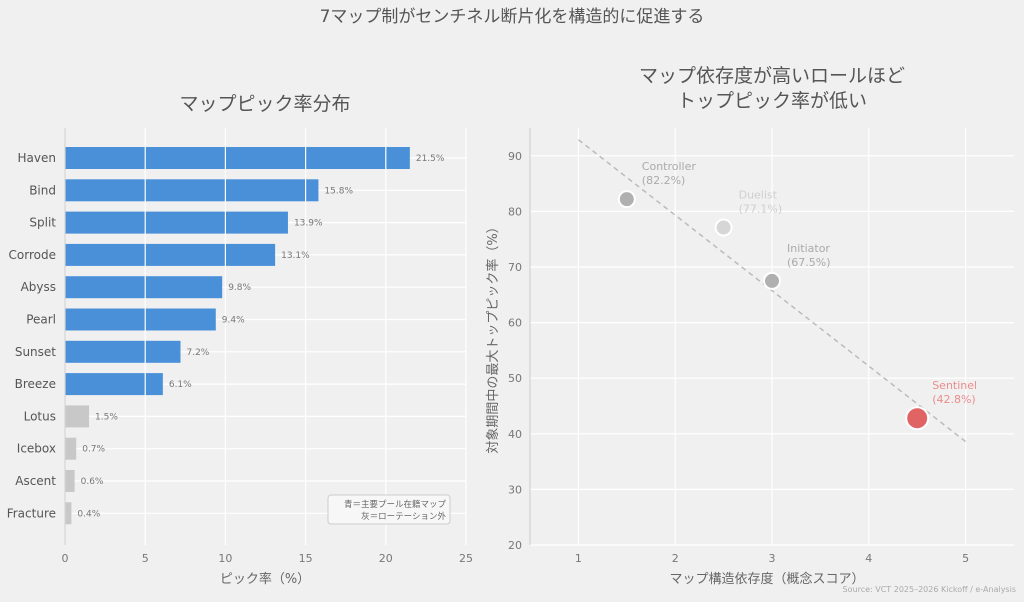 Image resolution: width=1024 pixels, height=602 pixels. I want to click on bar-value-label: 0.4%, so click(88, 514).